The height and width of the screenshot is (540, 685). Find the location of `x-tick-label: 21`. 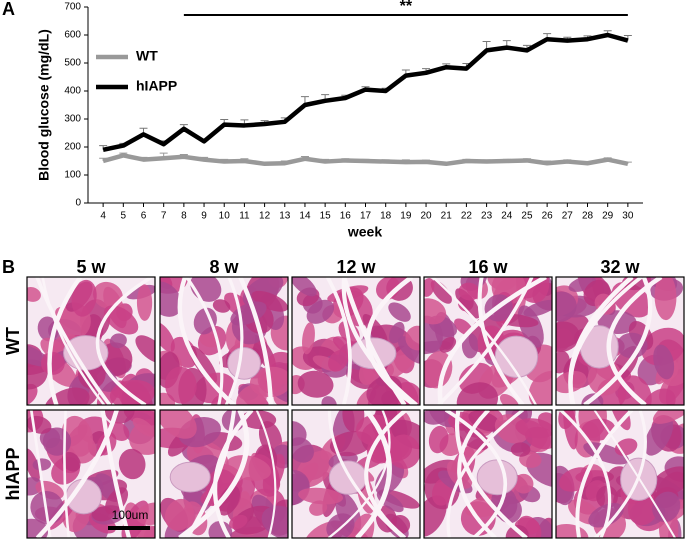

x-tick-label: 21 is located at coordinates (447, 216).